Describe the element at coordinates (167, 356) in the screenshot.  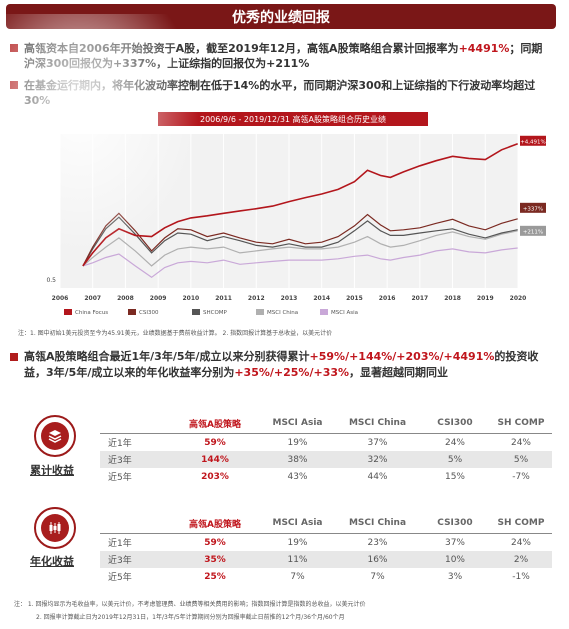
I see `summary-text-0: 高瓴A股策略组合最近1年/3年/5年/成立以来分别获得累计` at that location.